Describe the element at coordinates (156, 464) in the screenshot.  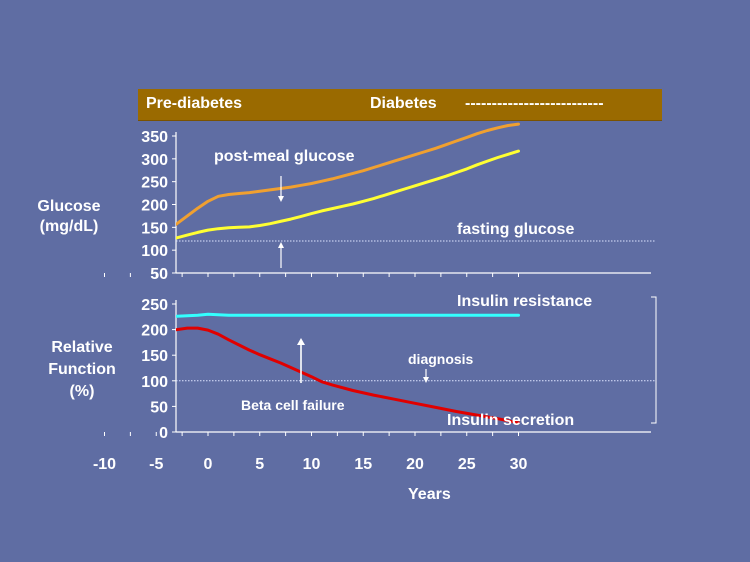
I see `x-tick-label: -5` at that location.